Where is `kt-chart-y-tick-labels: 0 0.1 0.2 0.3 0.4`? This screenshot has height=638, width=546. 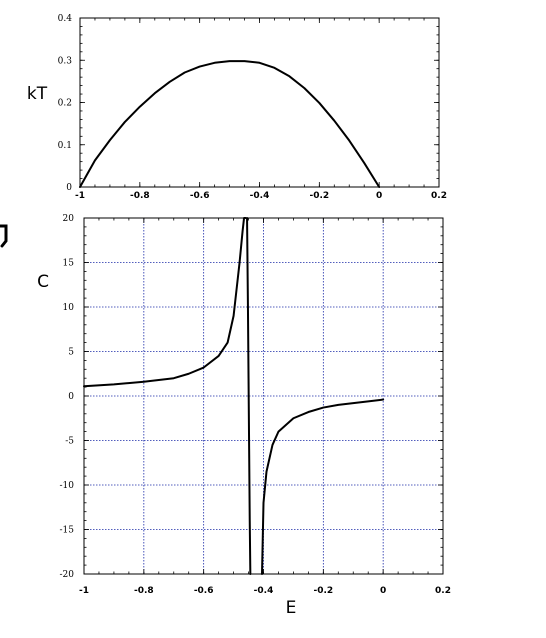 kt-chart-y-tick-labels: 0 0.1 0.2 0.3 0.4 is located at coordinates (65, 103).